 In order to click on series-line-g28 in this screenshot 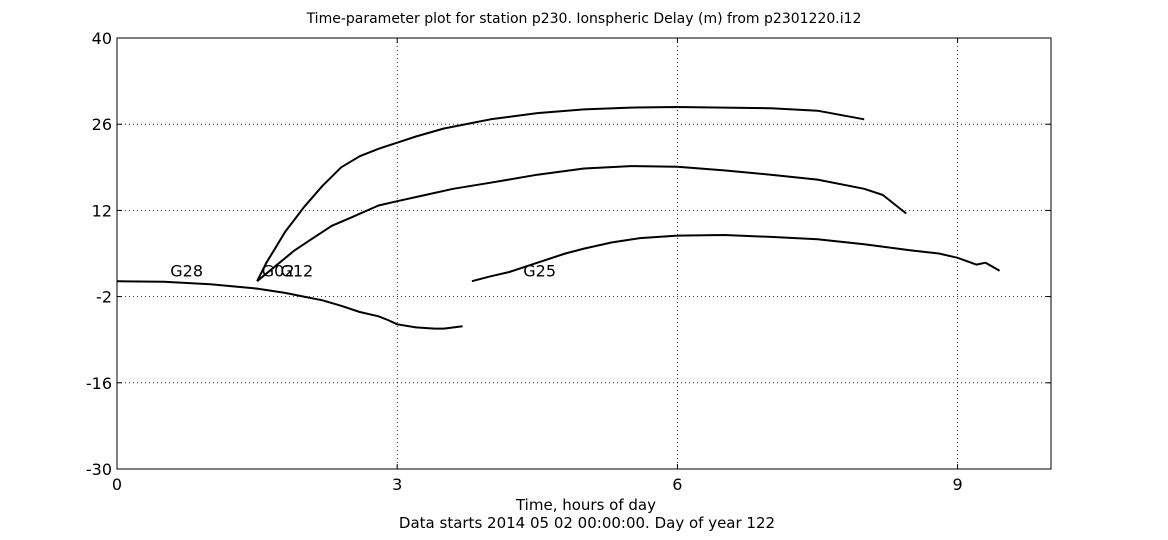, I will do `click(289, 305)`.